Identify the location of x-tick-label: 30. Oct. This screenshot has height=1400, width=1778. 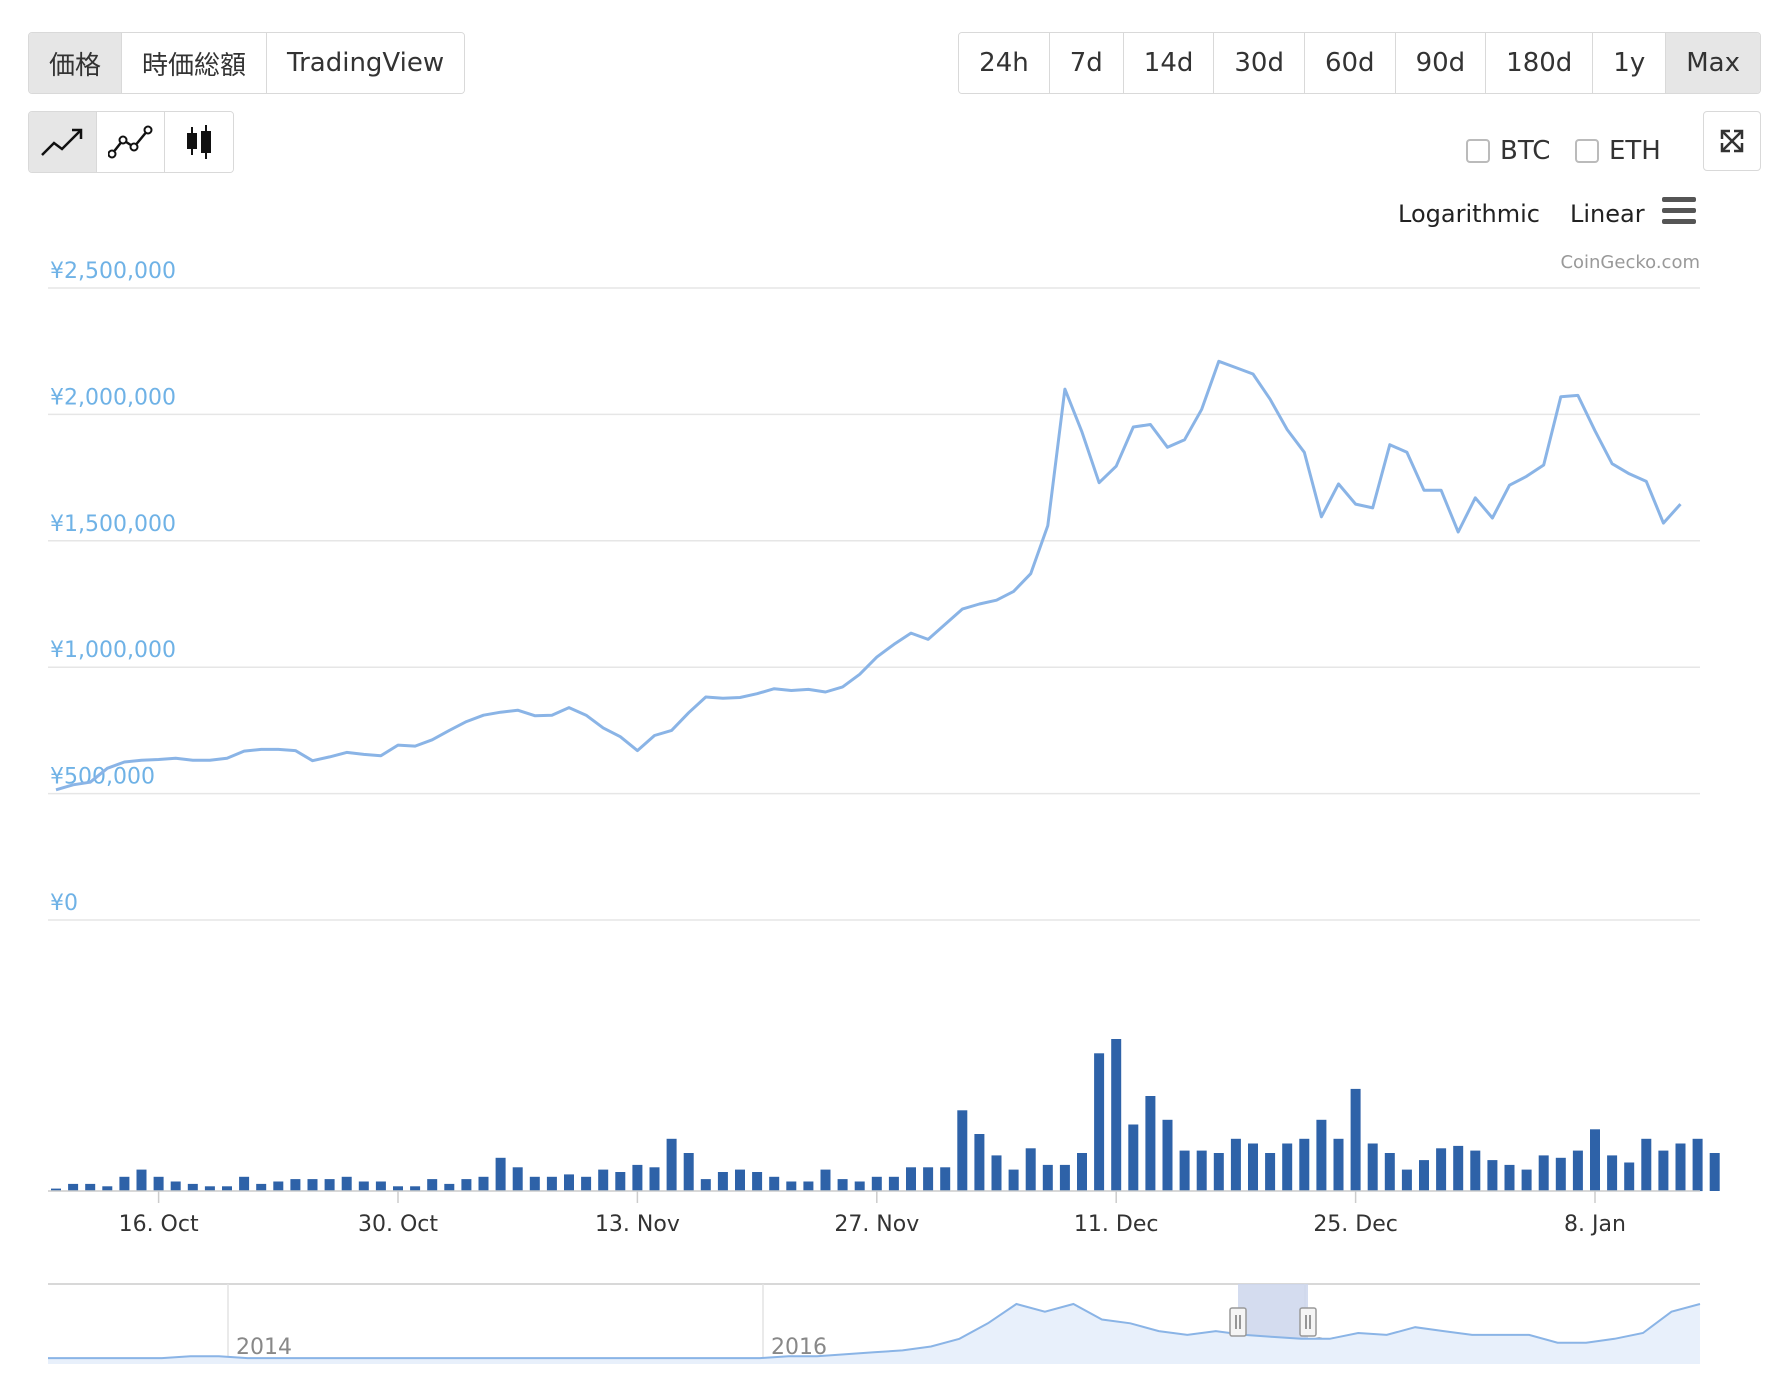
(398, 1224).